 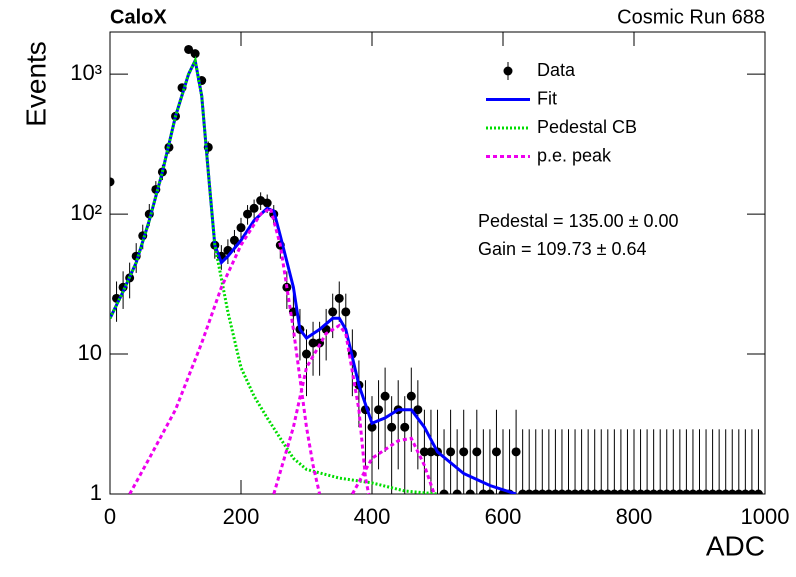 What do you see at coordinates (574, 155) in the screenshot?
I see `legend-label: p.e. peak` at bounding box center [574, 155].